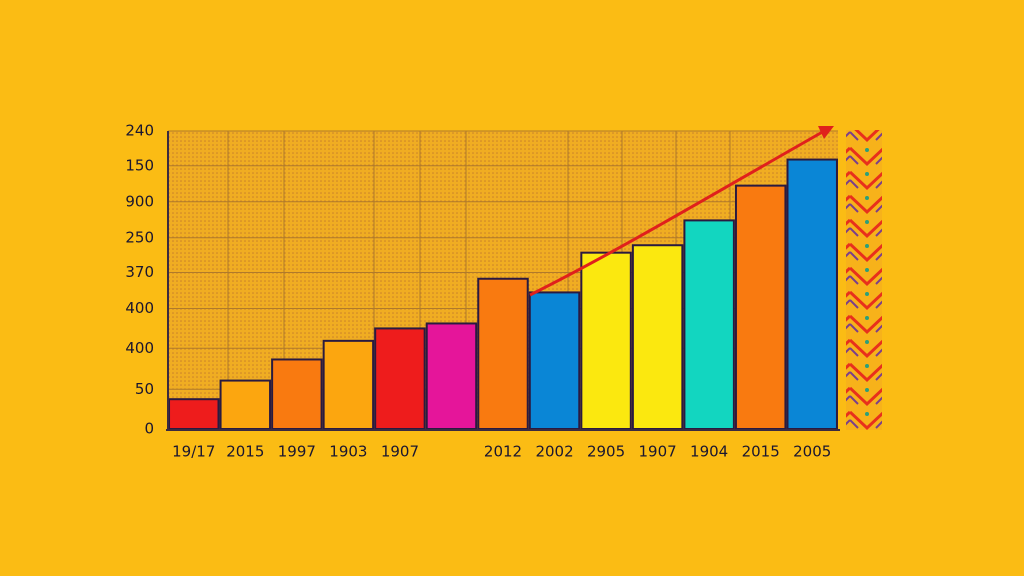 This screenshot has width=1024, height=576. Describe the element at coordinates (864, 280) in the screenshot. I see `side-pattern` at that location.